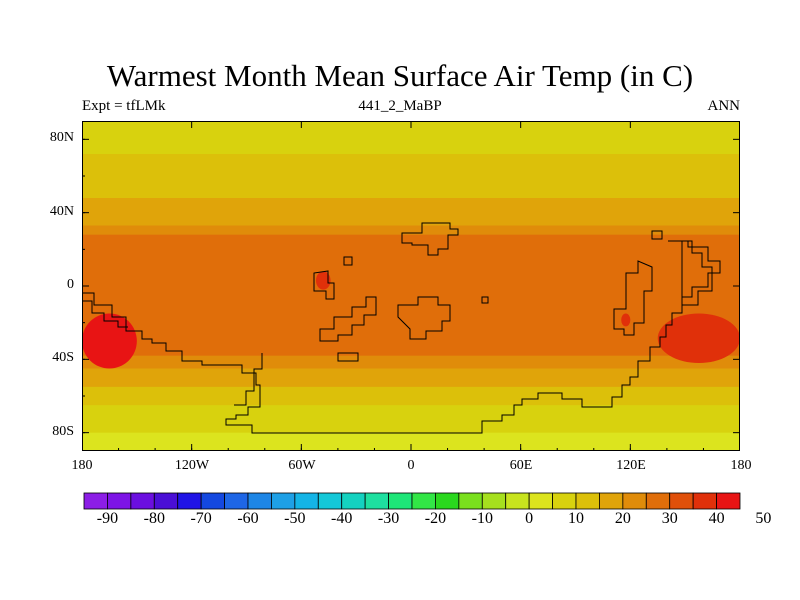 The width and height of the screenshot is (800, 600). I want to click on coastline-island-d, so click(348, 261).